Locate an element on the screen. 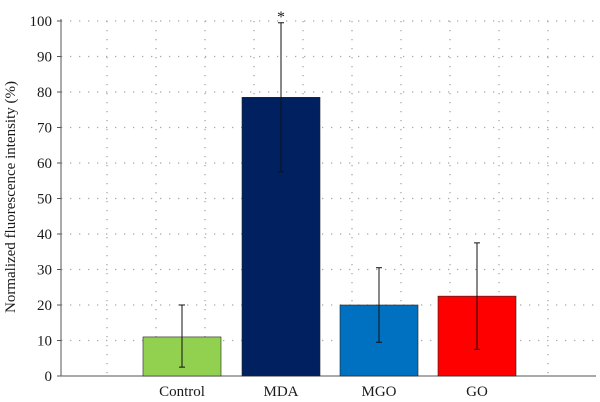 The image size is (600, 402). y-tick-label: 100 is located at coordinates (41, 22).